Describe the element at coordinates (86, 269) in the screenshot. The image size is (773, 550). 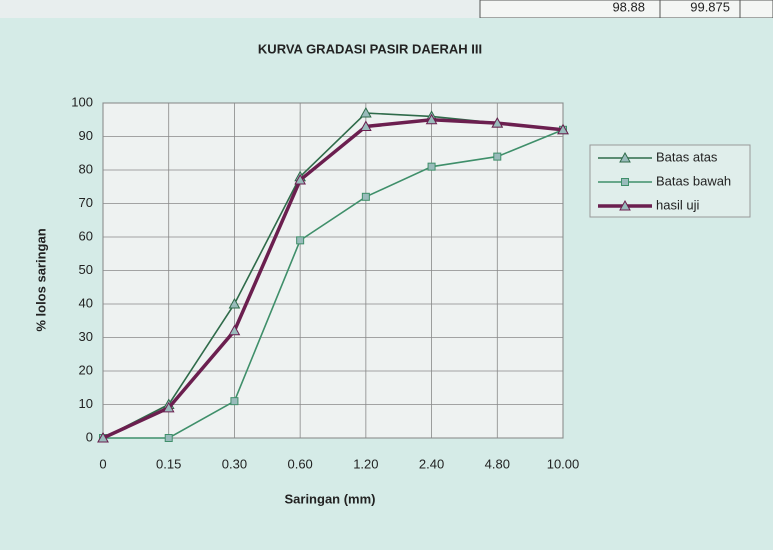
I see `y-tick-label: 50` at that location.